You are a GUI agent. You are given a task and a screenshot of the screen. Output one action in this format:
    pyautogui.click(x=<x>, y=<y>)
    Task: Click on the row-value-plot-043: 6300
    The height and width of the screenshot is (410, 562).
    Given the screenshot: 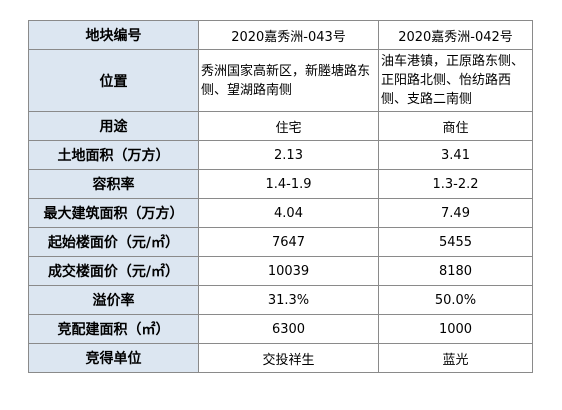 What is the action you would take?
    pyautogui.click(x=288, y=329)
    